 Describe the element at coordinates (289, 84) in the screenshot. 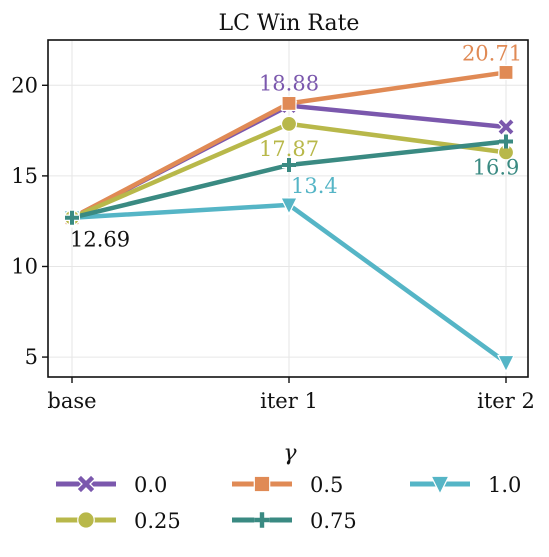

I see `data-label: 18.88` at that location.